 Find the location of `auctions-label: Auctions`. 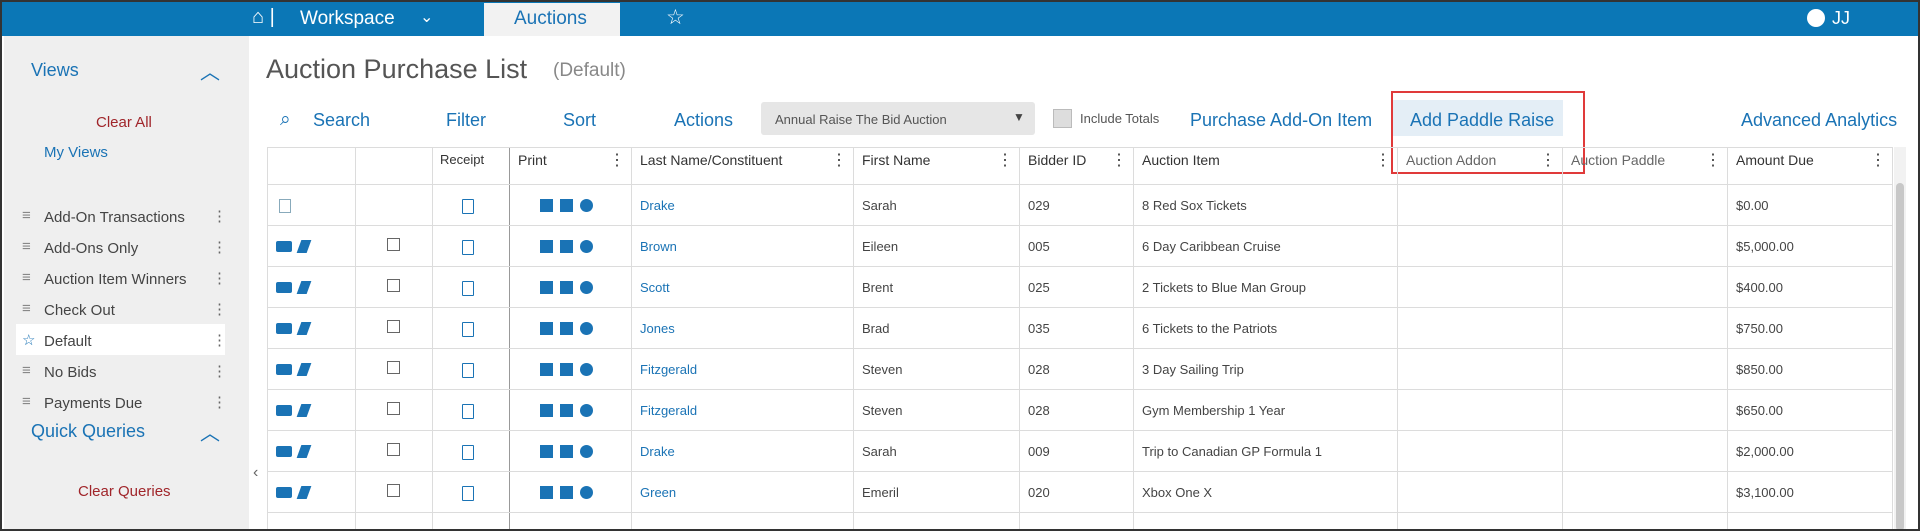

auctions-label: Auctions is located at coordinates (550, 18).